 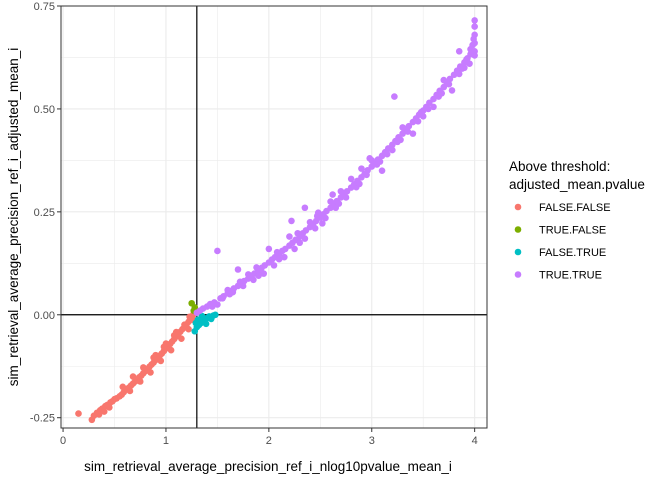 What do you see at coordinates (518, 274) in the screenshot?
I see `legend-key-true-true` at bounding box center [518, 274].